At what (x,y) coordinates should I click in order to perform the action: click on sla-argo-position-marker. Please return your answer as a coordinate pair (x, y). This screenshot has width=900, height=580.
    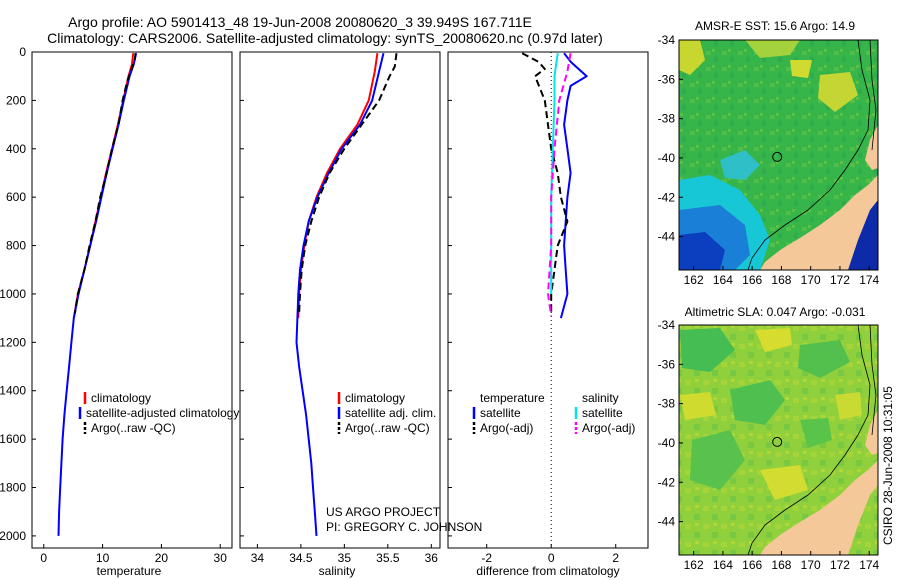
    Looking at the image, I should click on (777, 441).